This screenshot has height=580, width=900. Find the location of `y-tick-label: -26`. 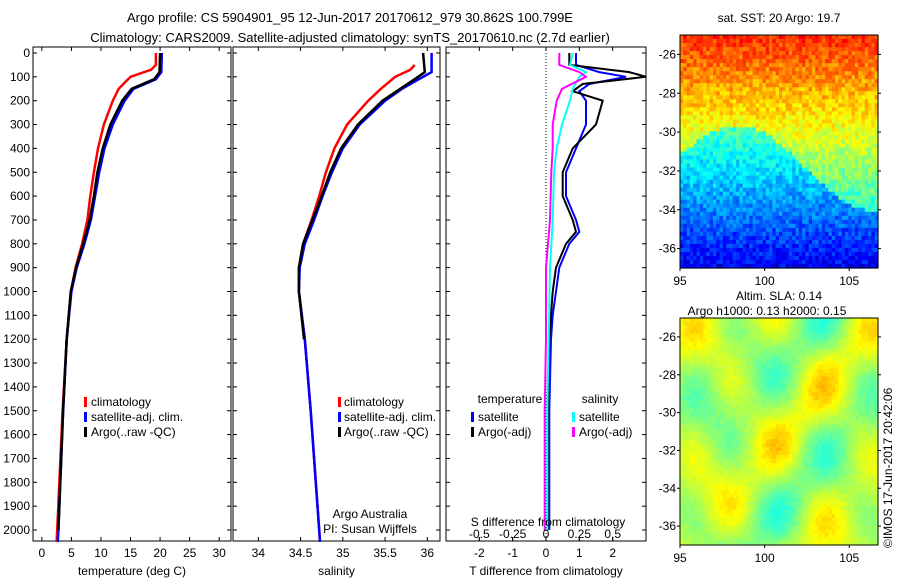

y-tick-label: -26 is located at coordinates (668, 54).